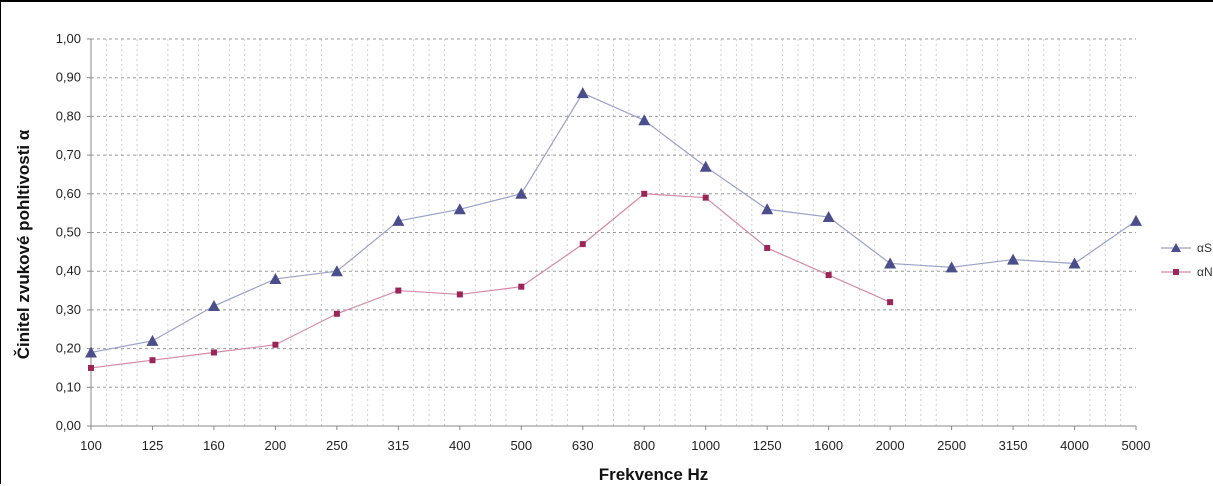 The height and width of the screenshot is (486, 1213). What do you see at coordinates (1136, 445) in the screenshot?
I see `x-tick-label: 5000` at bounding box center [1136, 445].